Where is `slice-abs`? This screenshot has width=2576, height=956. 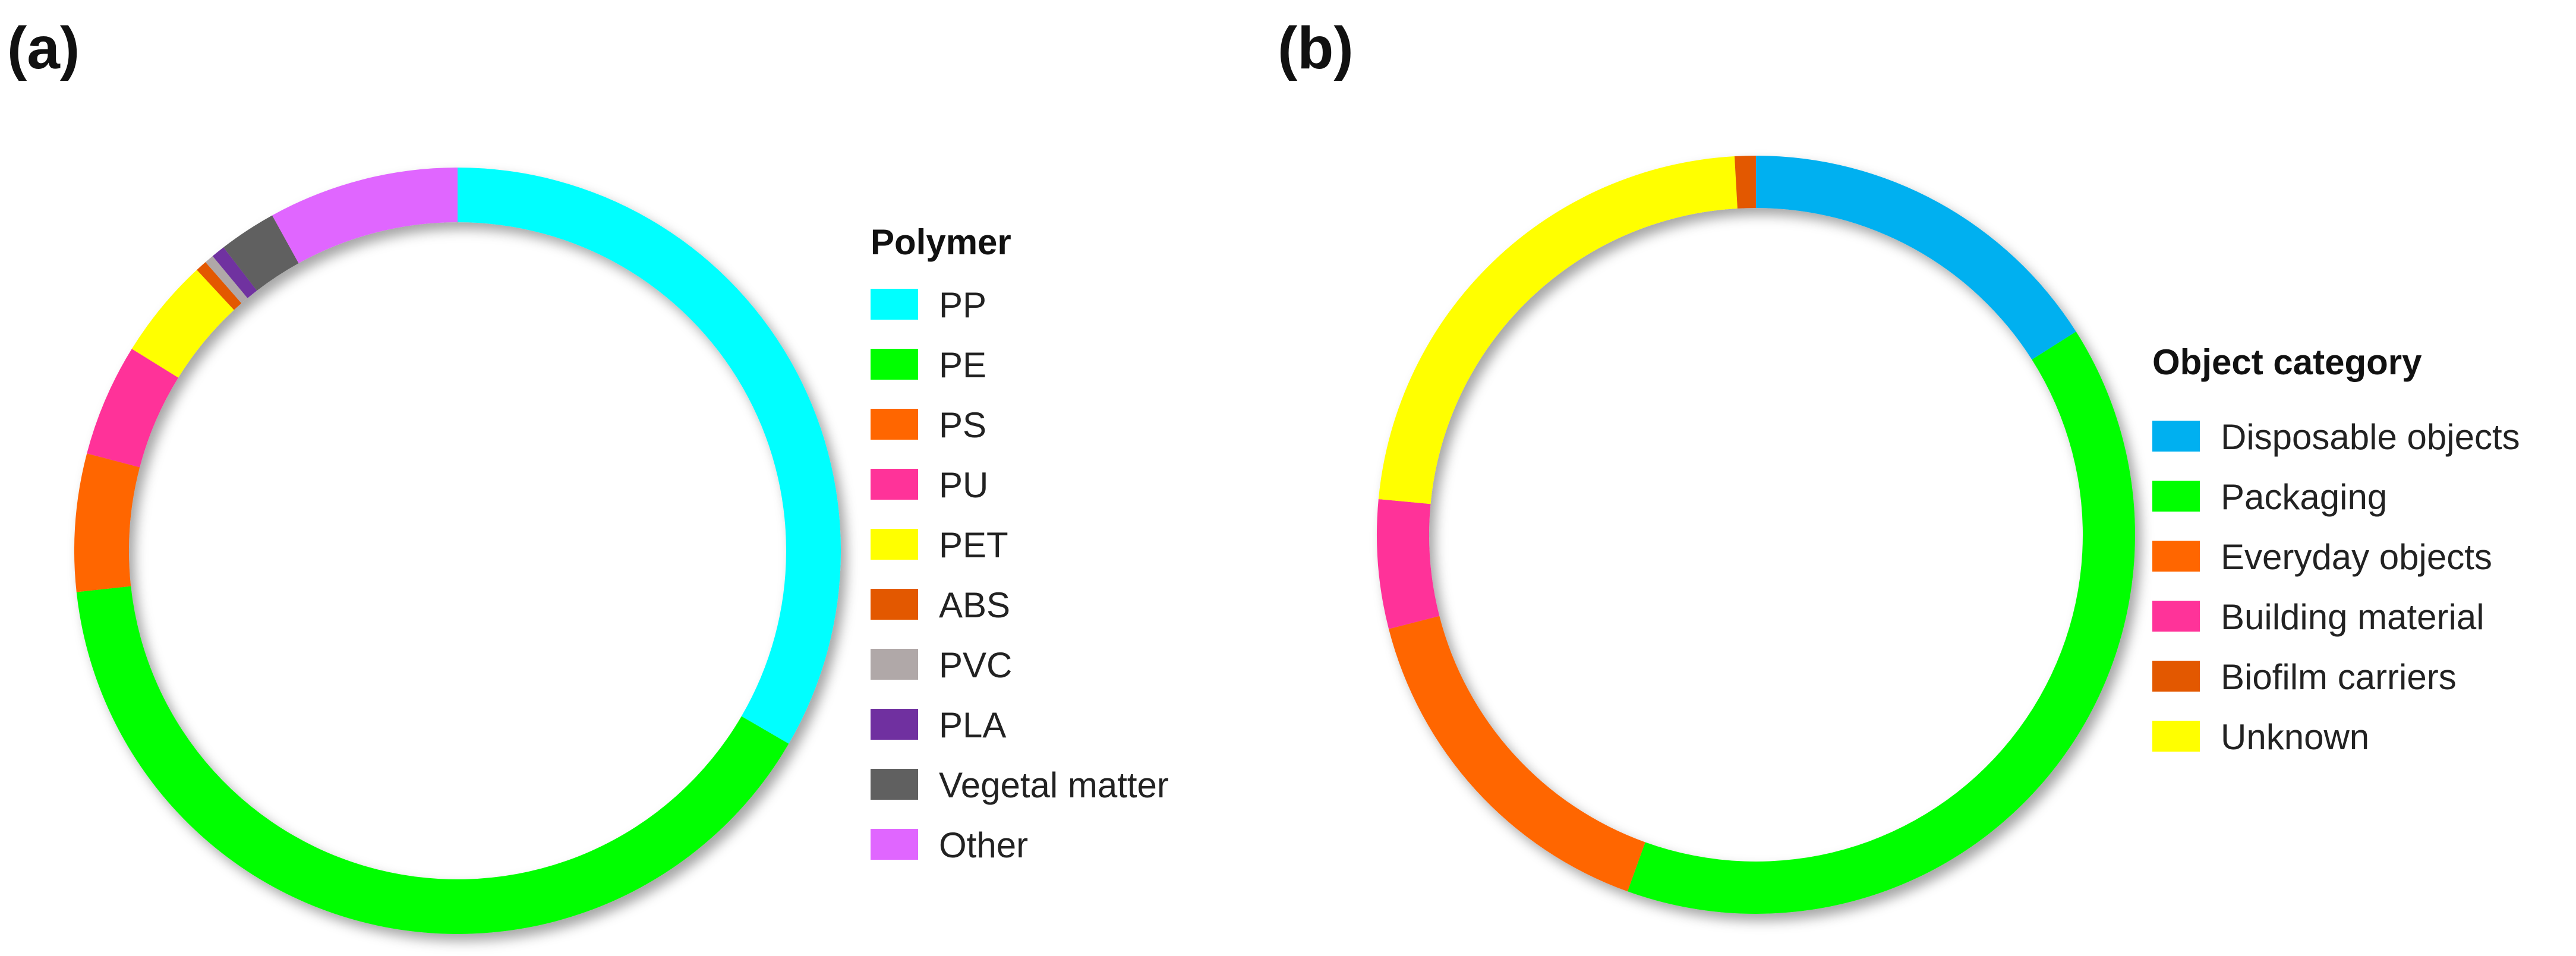 slice-abs is located at coordinates (220, 286).